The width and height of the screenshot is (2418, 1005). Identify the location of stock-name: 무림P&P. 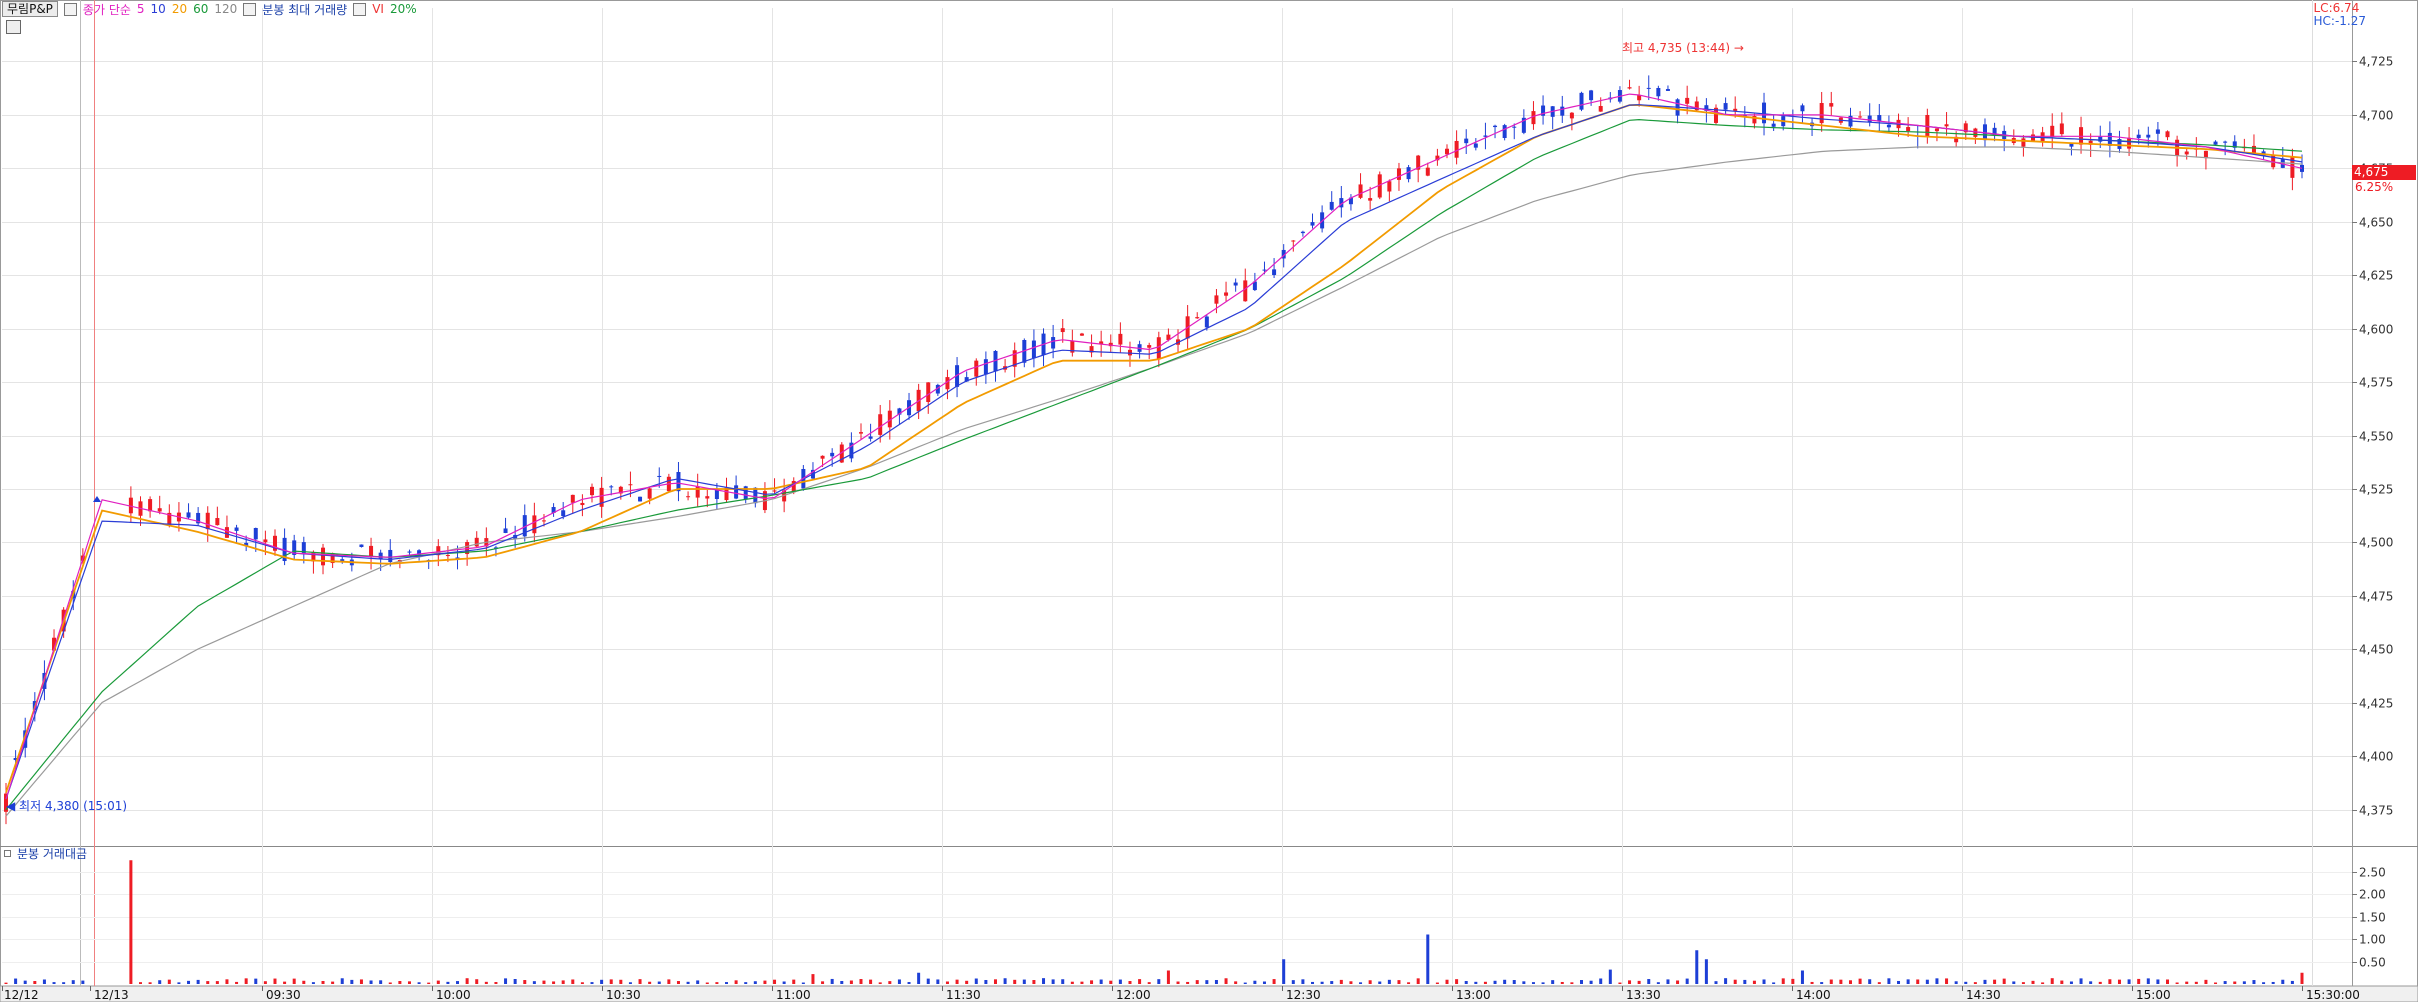
(30, 9).